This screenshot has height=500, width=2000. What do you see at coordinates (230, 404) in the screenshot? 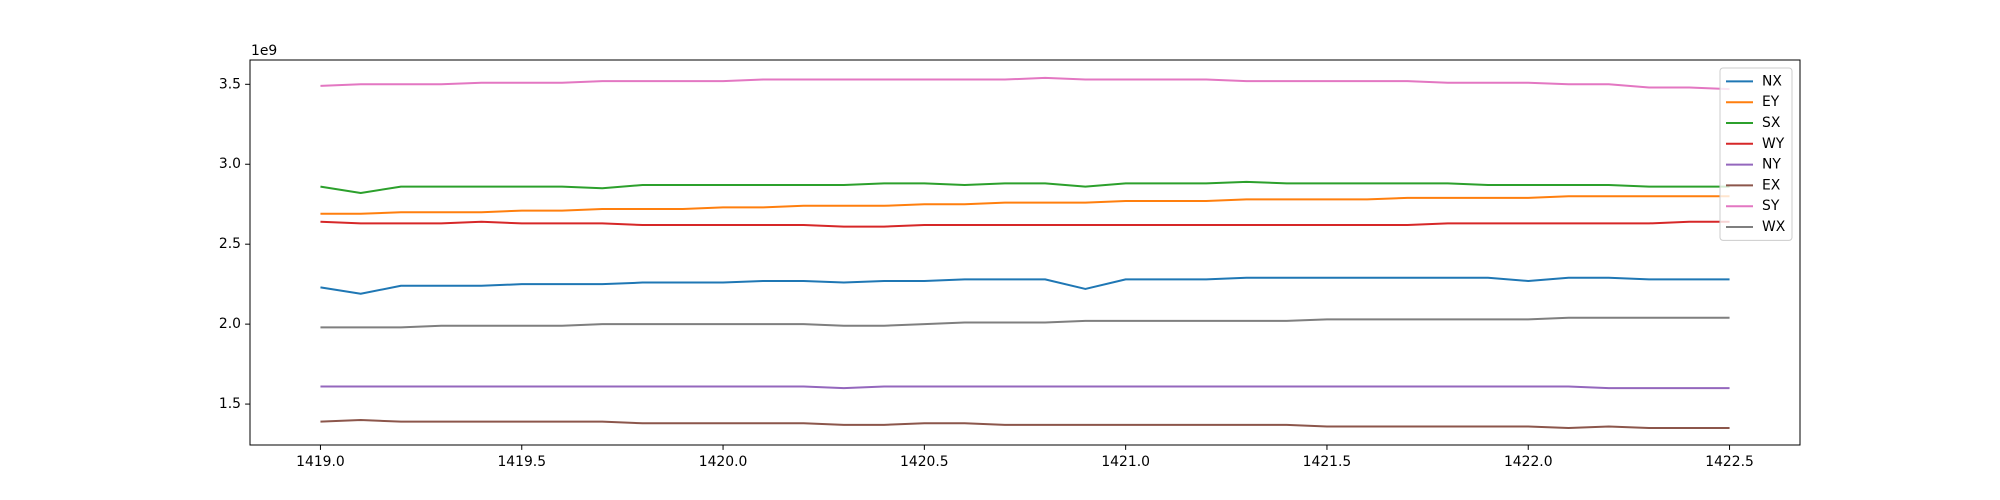
I see `y-tick-label: 1.5` at bounding box center [230, 404].